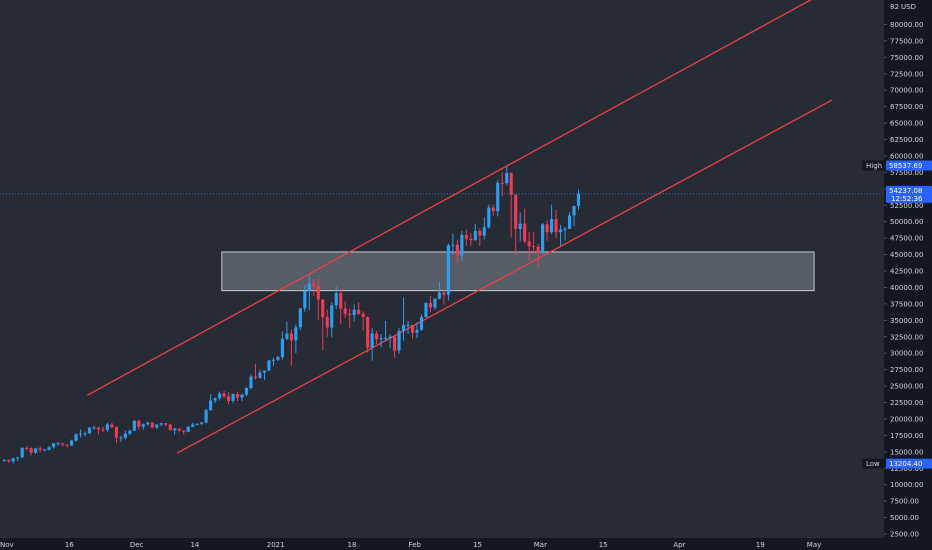 The image size is (932, 550). I want to click on price-tick-label: 60000.00, so click(906, 156).